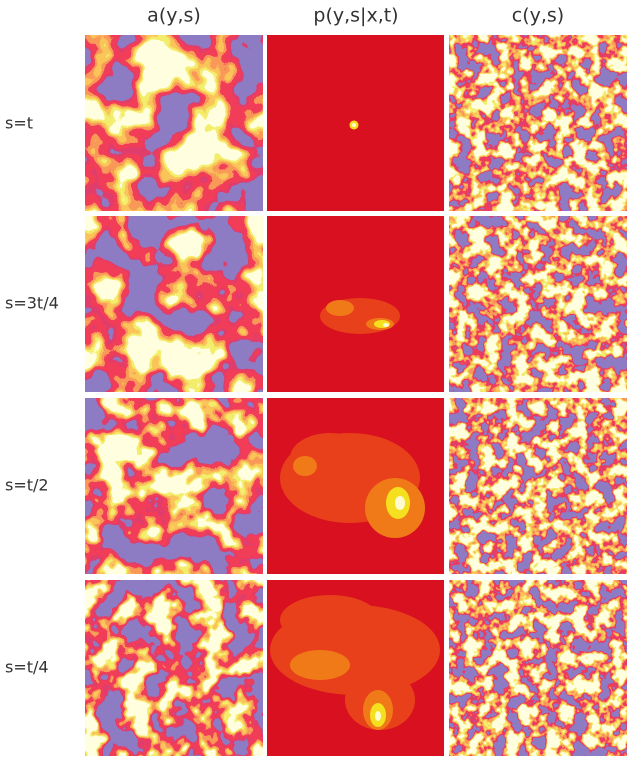  I want to click on row-label: s=t/2, so click(27, 485).